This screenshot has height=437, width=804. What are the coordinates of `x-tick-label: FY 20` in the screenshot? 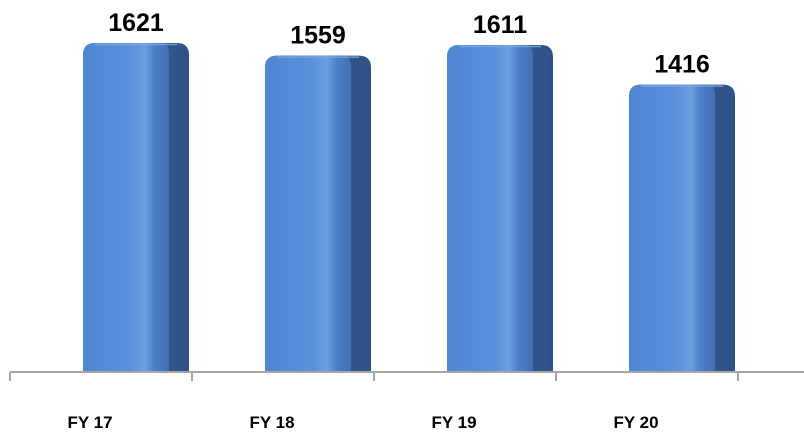 It's located at (635, 422).